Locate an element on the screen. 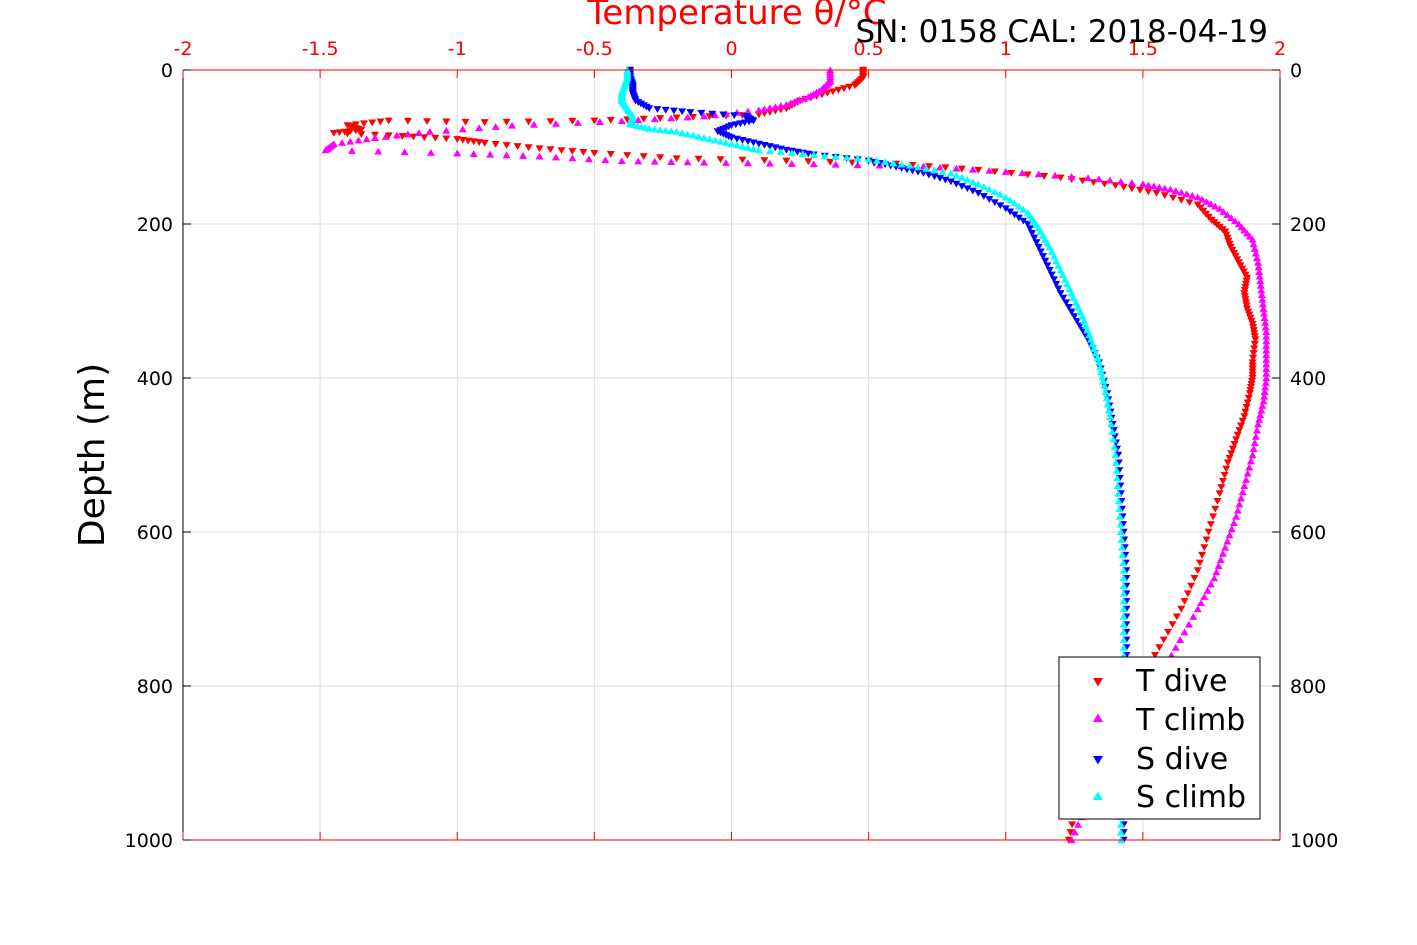  legend-marker is located at coordinates (1098, 717).